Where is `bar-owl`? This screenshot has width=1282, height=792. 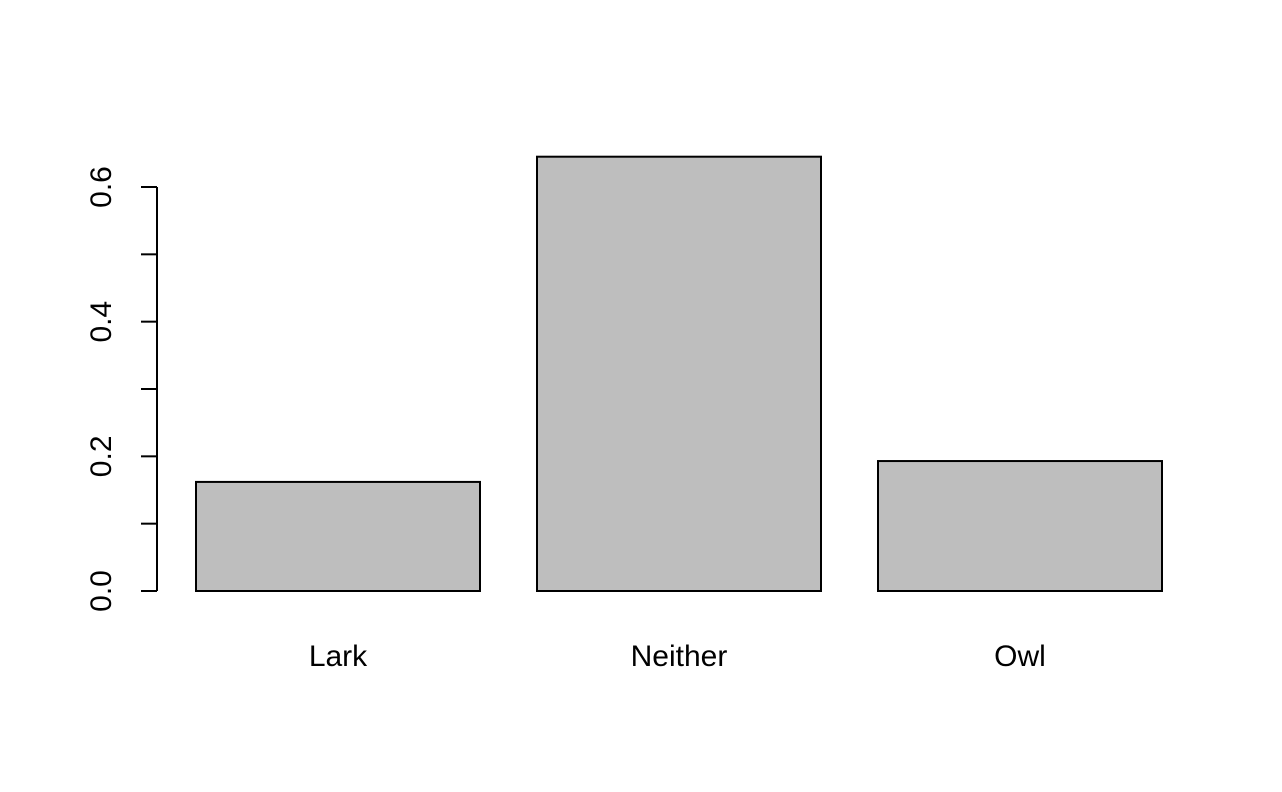
bar-owl is located at coordinates (1020, 526).